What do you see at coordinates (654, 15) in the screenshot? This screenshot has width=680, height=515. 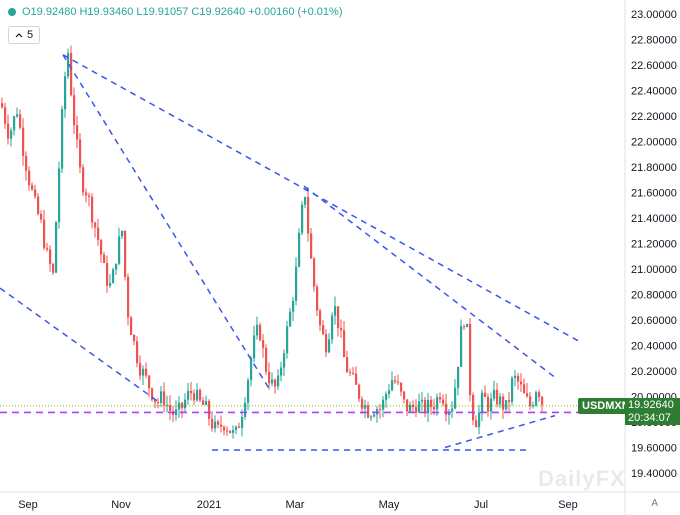 I see `y-tick-label: 23.00000` at bounding box center [654, 15].